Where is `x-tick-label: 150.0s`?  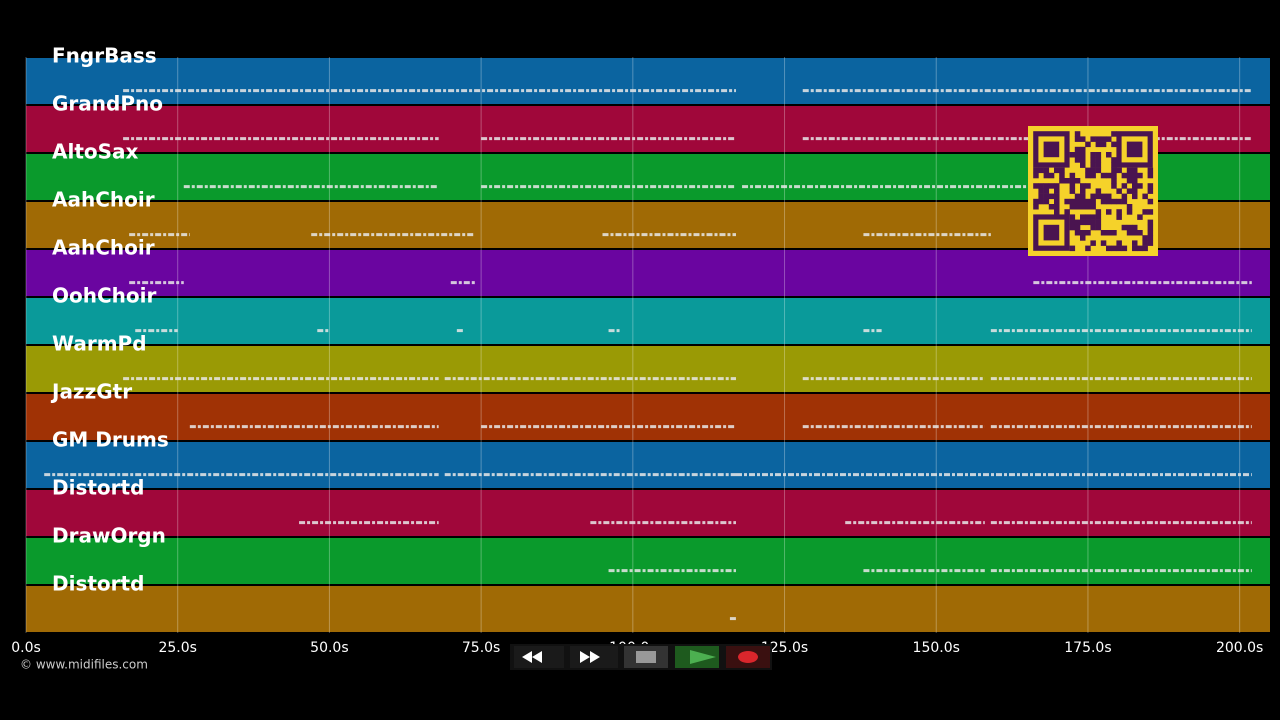 x-tick-label: 150.0s is located at coordinates (936, 648).